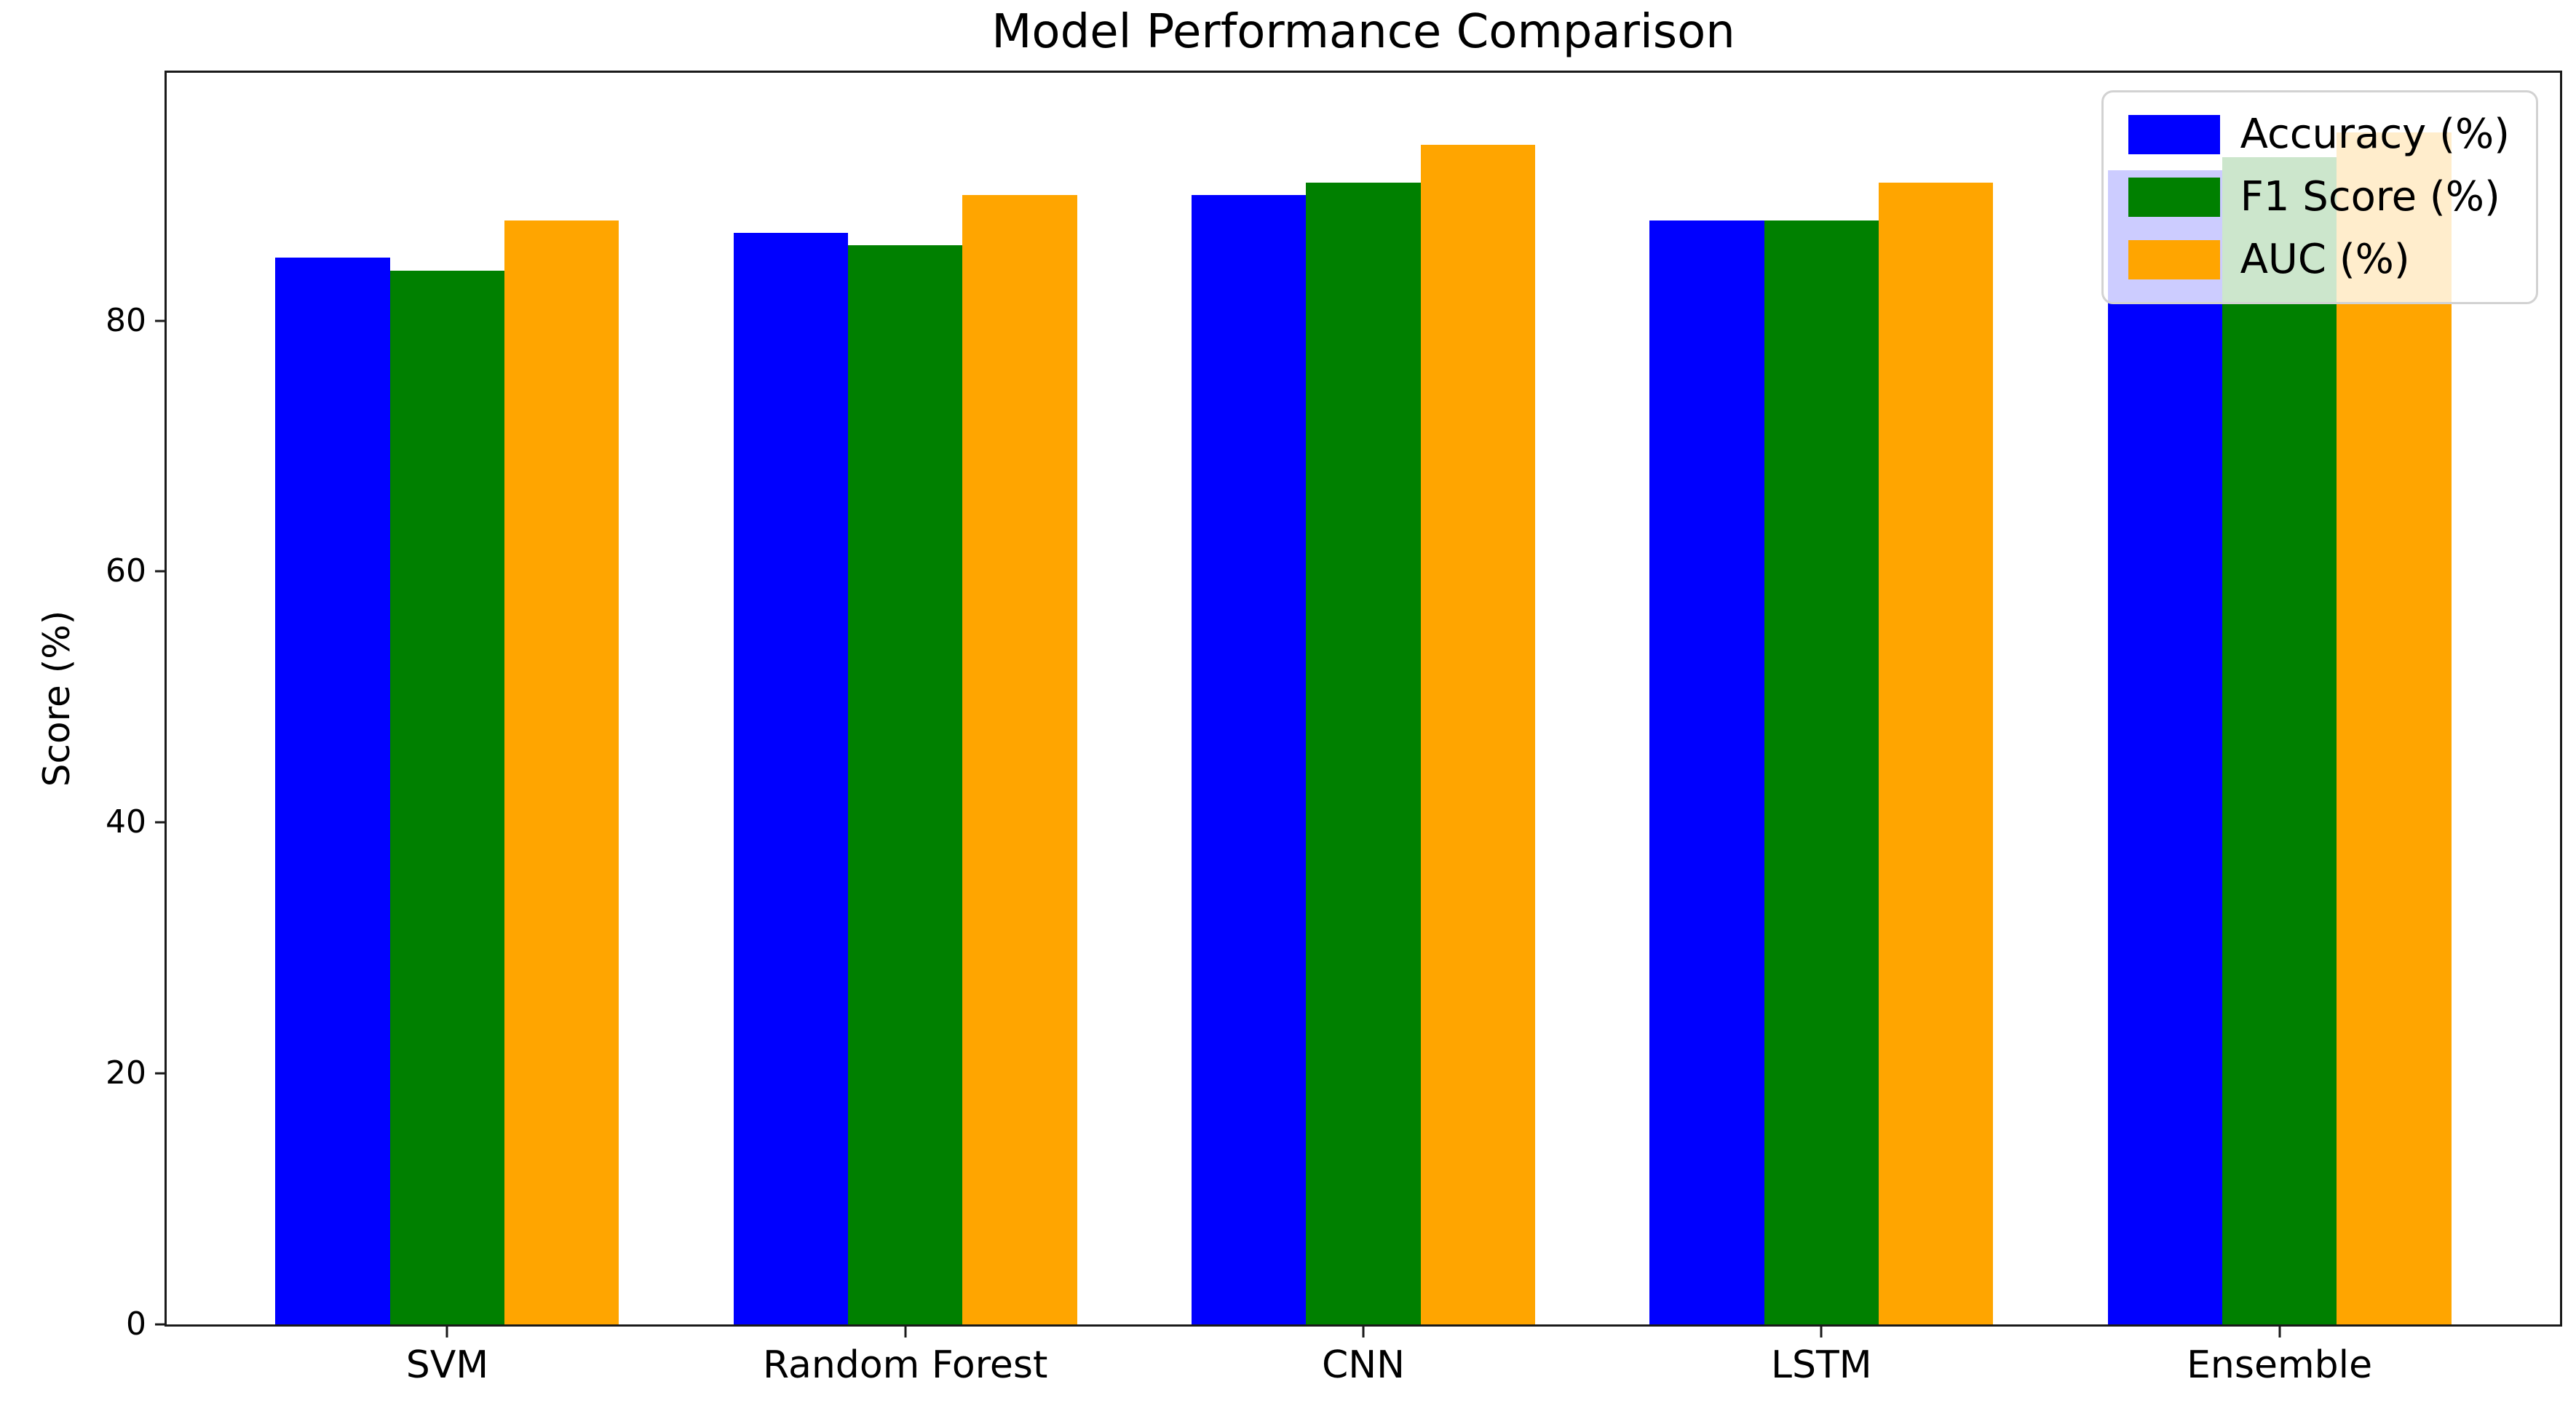 The image size is (2576, 1411). What do you see at coordinates (447, 1365) in the screenshot?
I see `x-tick-label-svm: SVM` at bounding box center [447, 1365].